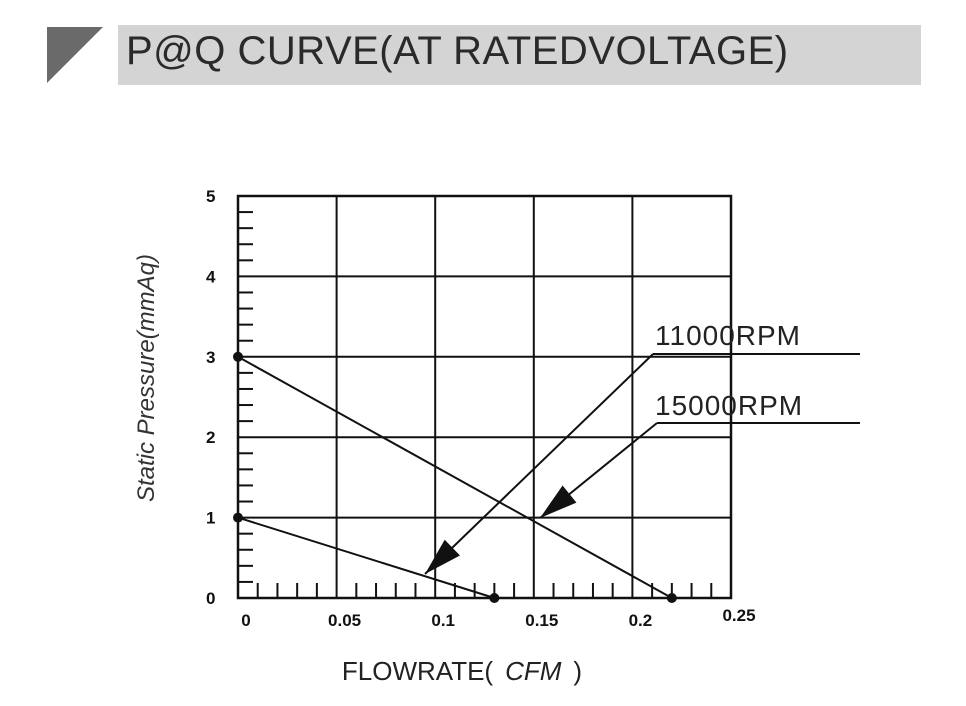 The height and width of the screenshot is (706, 966). I want to click on x-tick-label: 0.05, so click(344, 620).